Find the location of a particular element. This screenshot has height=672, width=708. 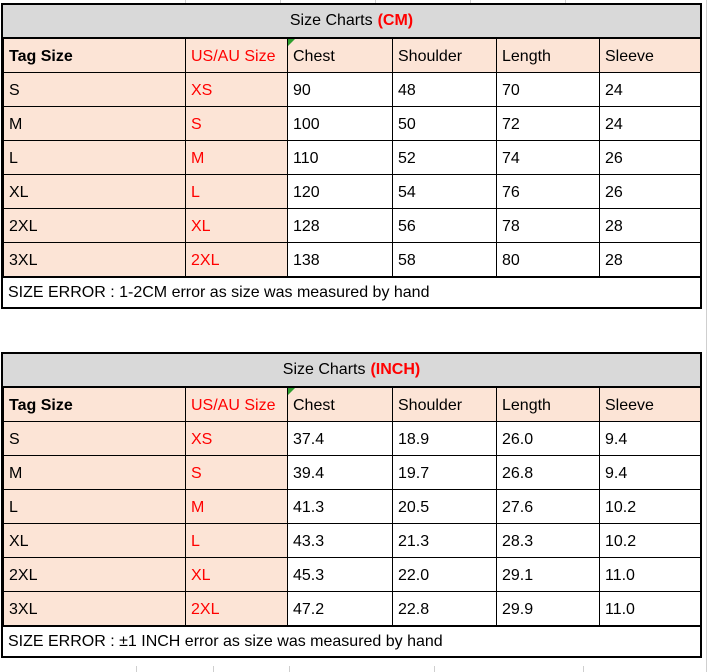

cell: 28 is located at coordinates (650, 225).